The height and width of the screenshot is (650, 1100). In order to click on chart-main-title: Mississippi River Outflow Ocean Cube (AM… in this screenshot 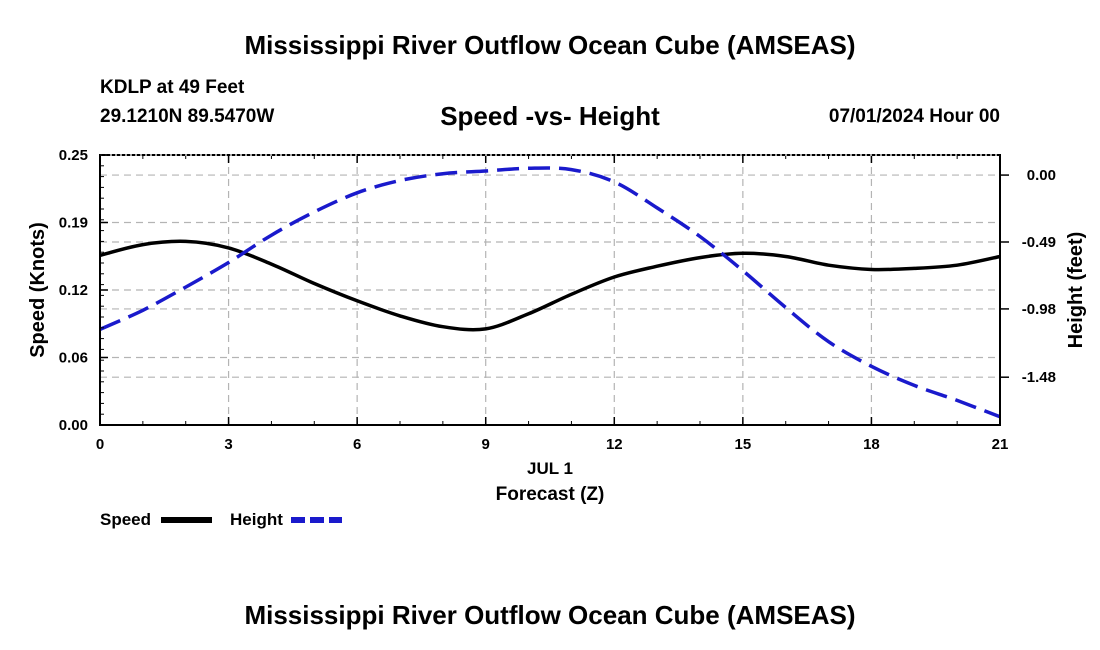, I will do `click(550, 45)`.